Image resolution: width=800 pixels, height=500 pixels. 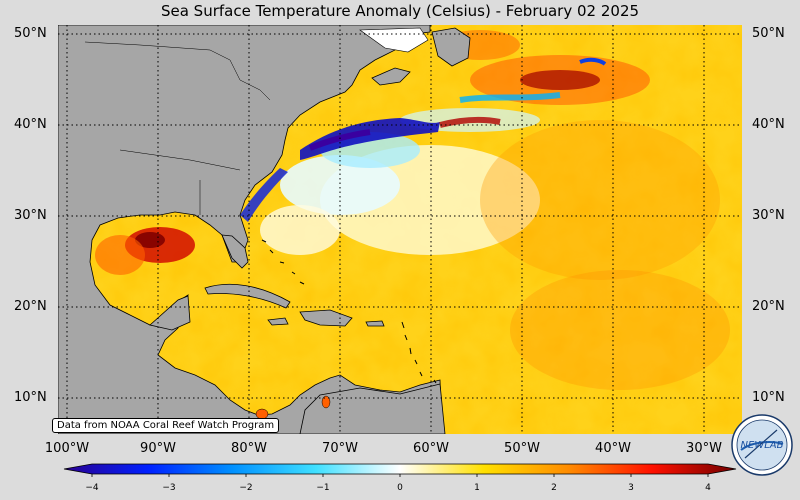 What do you see at coordinates (554, 488) in the screenshot?
I see `colorbar-tick: 2` at bounding box center [554, 488].